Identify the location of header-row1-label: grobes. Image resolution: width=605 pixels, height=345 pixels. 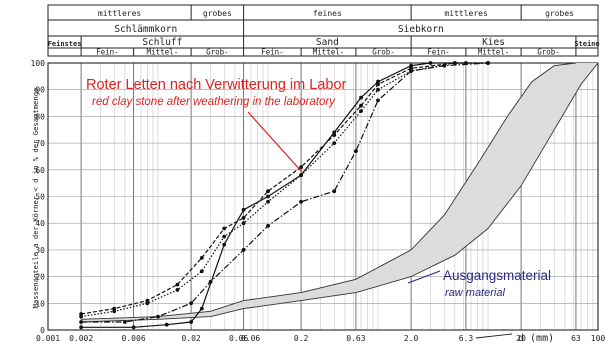
(559, 13).